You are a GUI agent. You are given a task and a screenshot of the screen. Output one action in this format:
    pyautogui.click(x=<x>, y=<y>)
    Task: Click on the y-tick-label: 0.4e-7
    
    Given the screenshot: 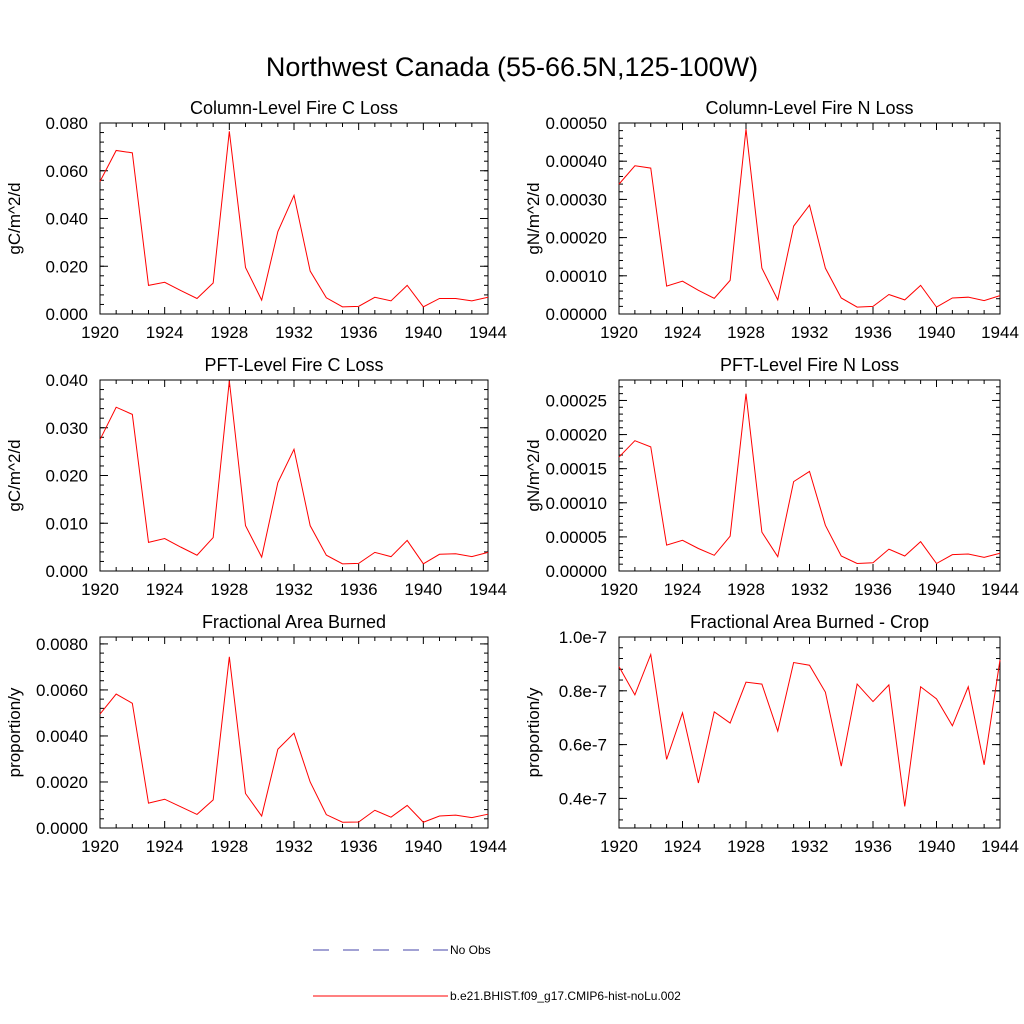 What is the action you would take?
    pyautogui.click(x=583, y=798)
    